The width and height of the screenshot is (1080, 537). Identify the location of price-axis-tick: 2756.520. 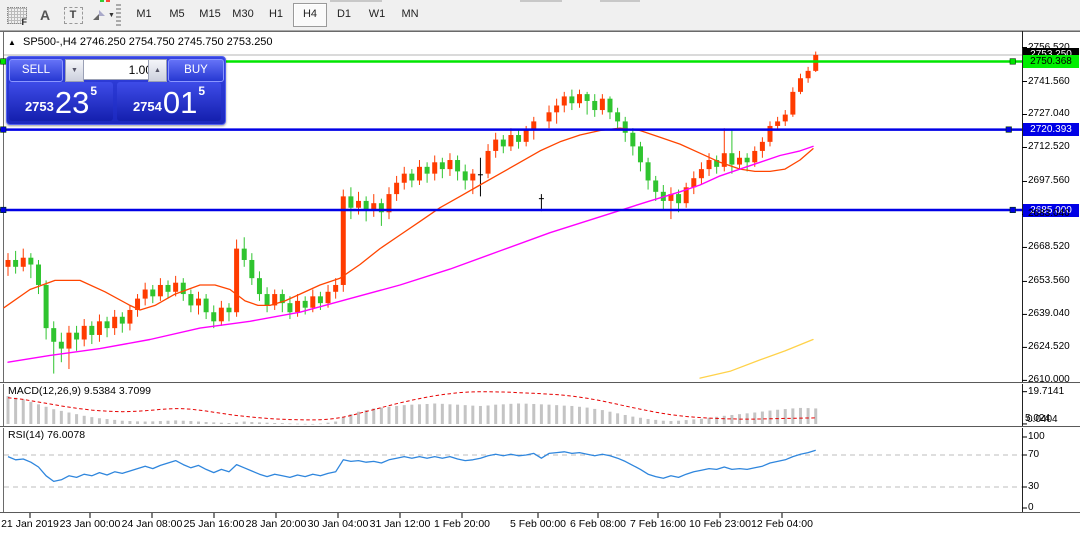
(1049, 47).